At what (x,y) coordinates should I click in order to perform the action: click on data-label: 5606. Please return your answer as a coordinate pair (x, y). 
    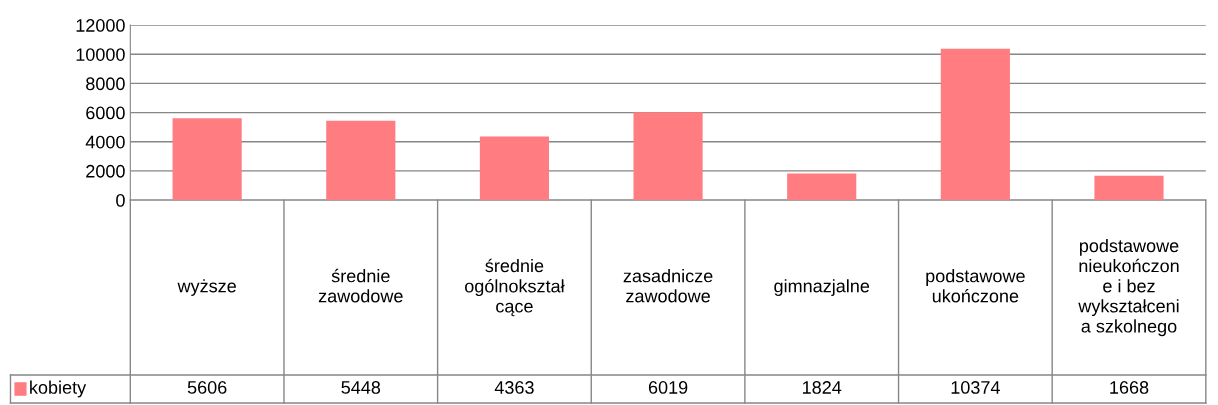
    Looking at the image, I should click on (207, 387).